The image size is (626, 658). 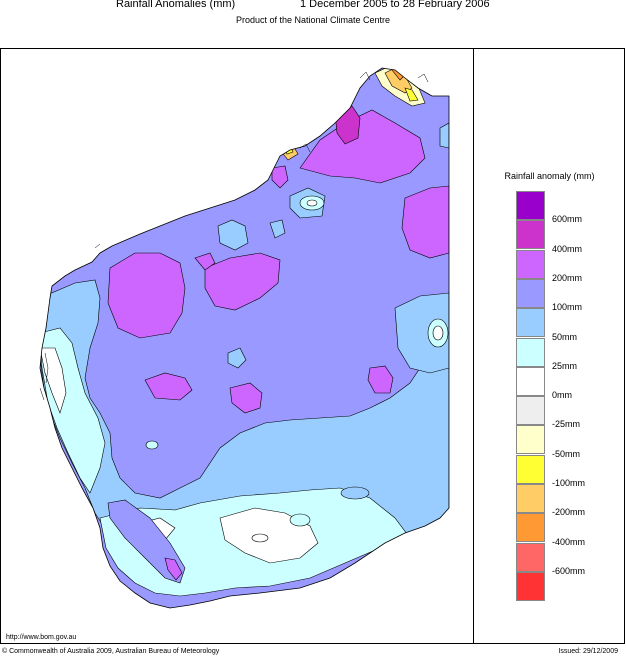 I want to click on legend-label: 600mm, so click(x=567, y=219).